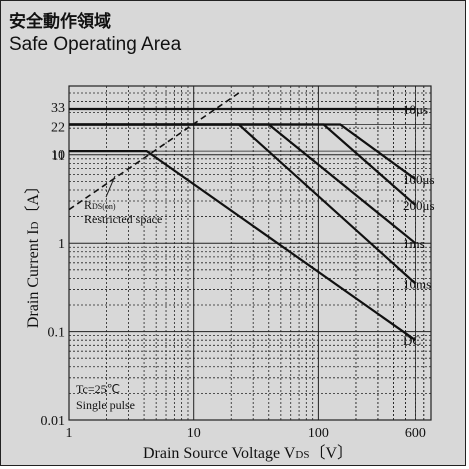 Image resolution: width=469 pixels, height=469 pixels. Describe the element at coordinates (105, 405) in the screenshot. I see `single-pulse-label: Single pulse` at that location.